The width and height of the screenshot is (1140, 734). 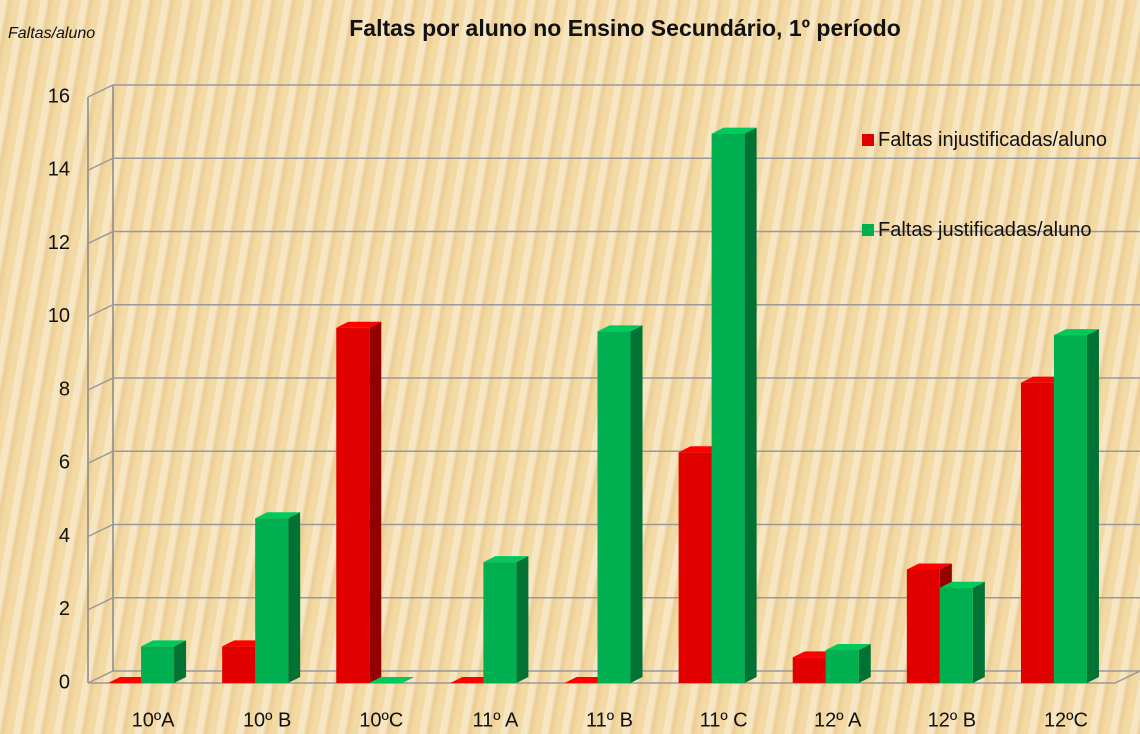 I want to click on legend-item: Faltas injustificadas/aluno, so click(x=987, y=140).